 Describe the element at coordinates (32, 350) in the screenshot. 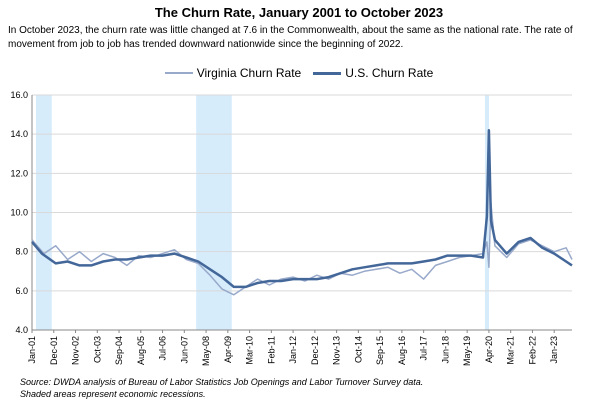

I see `x-tick-label: Jan-01` at that location.